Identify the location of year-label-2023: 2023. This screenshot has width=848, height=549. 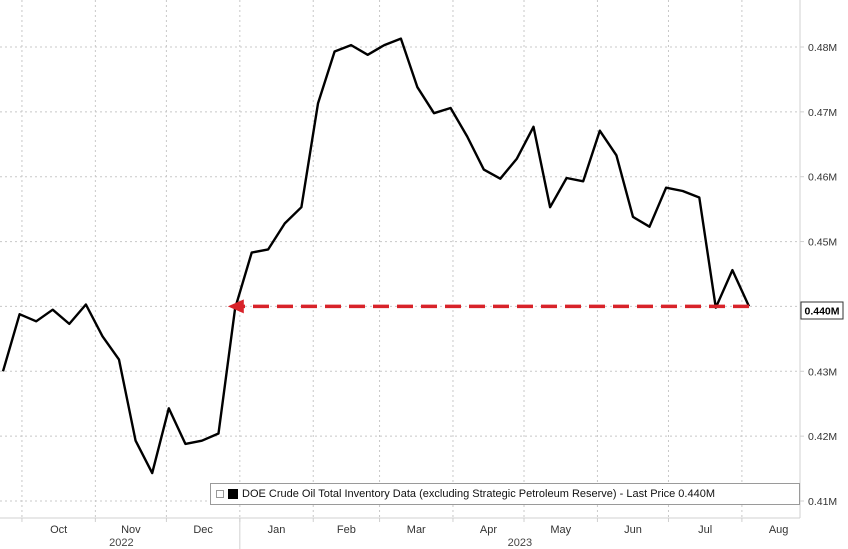
(520, 543).